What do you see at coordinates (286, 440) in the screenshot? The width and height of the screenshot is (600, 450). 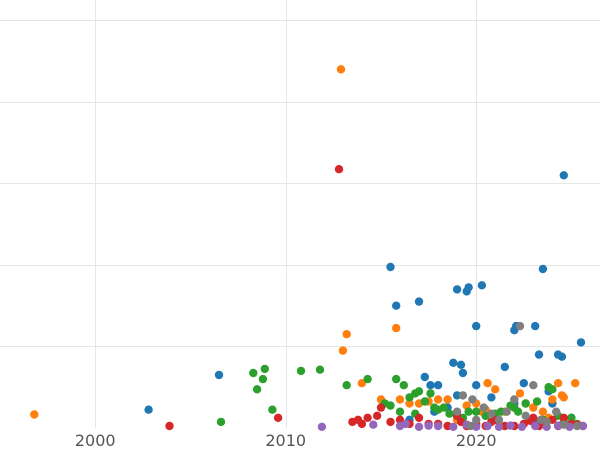 I see `x-axis-tick-labels: 2000 2010 2020` at bounding box center [286, 440].